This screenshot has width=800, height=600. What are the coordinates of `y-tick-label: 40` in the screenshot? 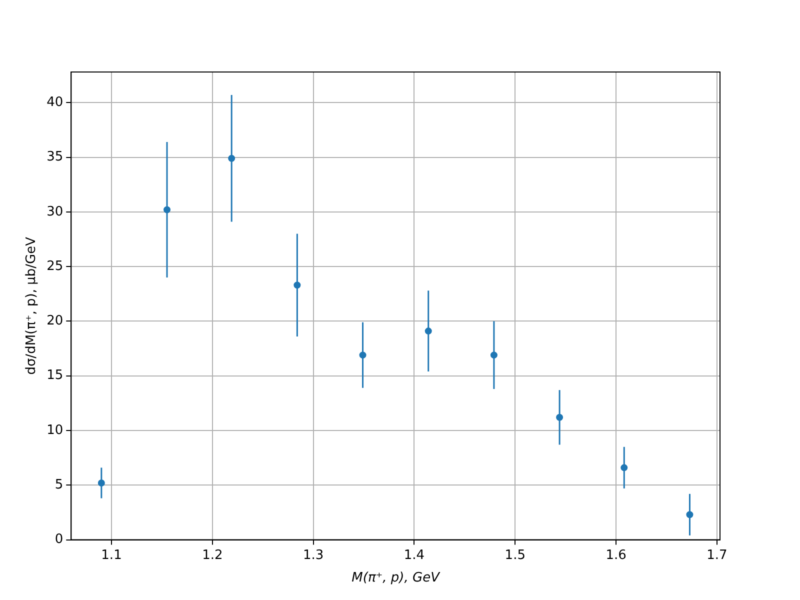 It's located at (55, 102).